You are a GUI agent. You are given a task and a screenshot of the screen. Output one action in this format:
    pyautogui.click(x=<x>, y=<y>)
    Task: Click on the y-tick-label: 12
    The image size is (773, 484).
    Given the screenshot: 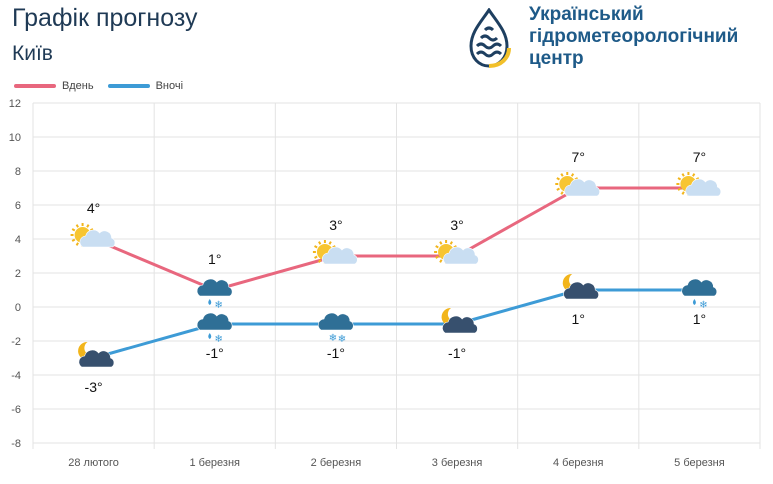 What is the action you would take?
    pyautogui.click(x=15, y=104)
    